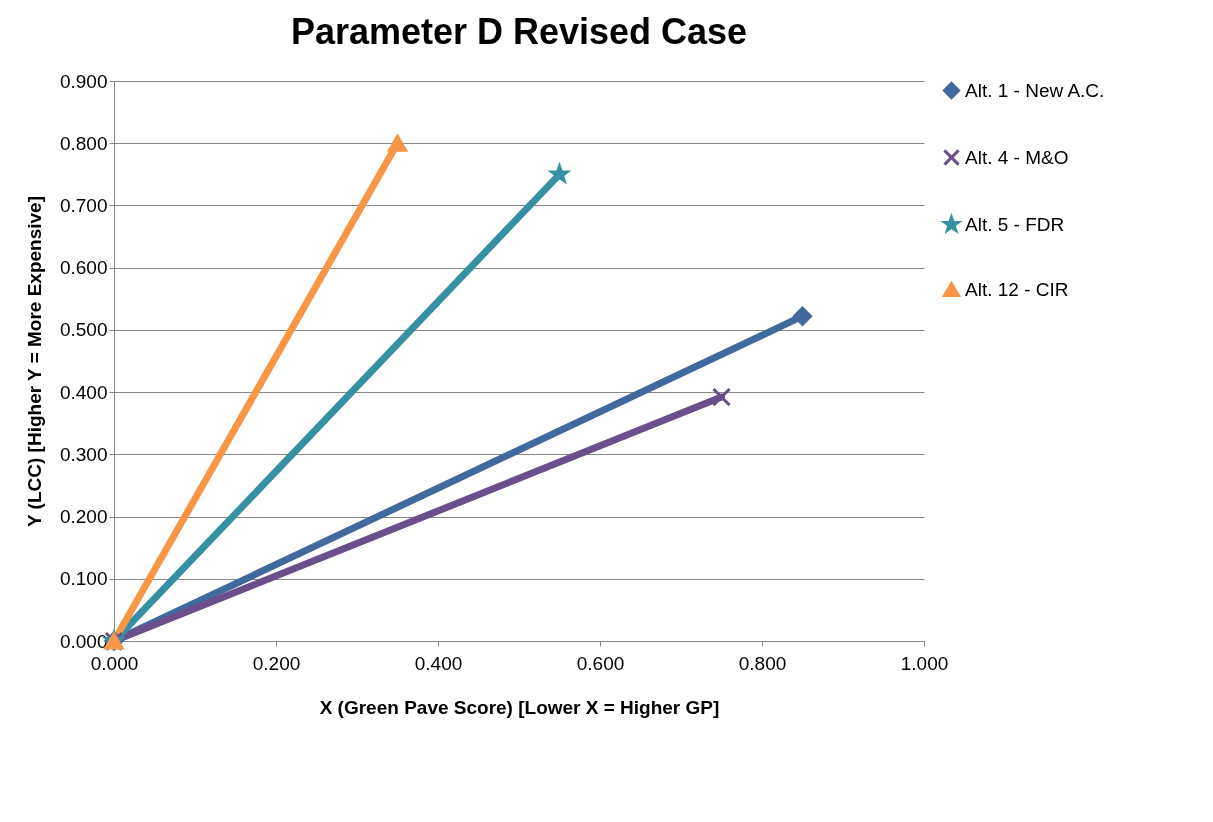 The height and width of the screenshot is (822, 1213). What do you see at coordinates (924, 663) in the screenshot?
I see `x-tick-label: 1.000` at bounding box center [924, 663].